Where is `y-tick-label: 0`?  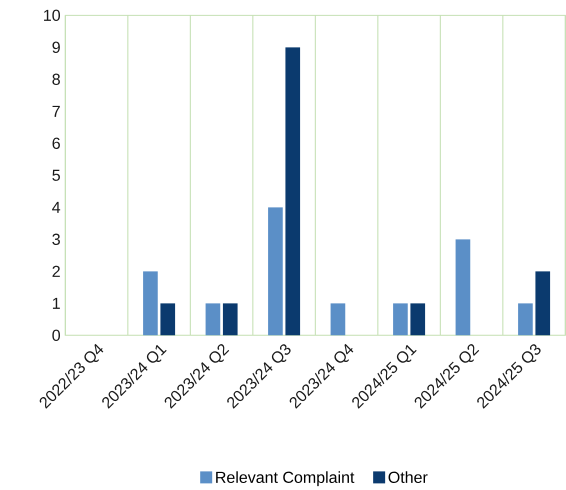
y-tick-label: 0 is located at coordinates (56, 335).